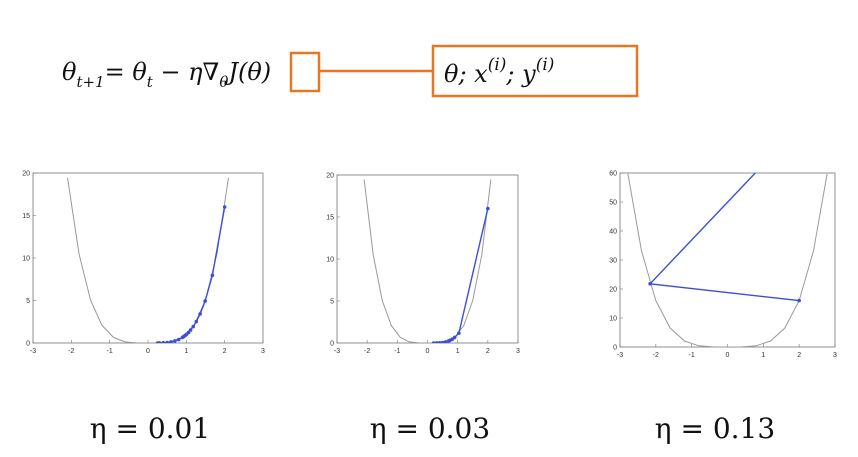 The image size is (858, 457). Describe the element at coordinates (613, 174) in the screenshot. I see `y-tick-label: 60` at that location.